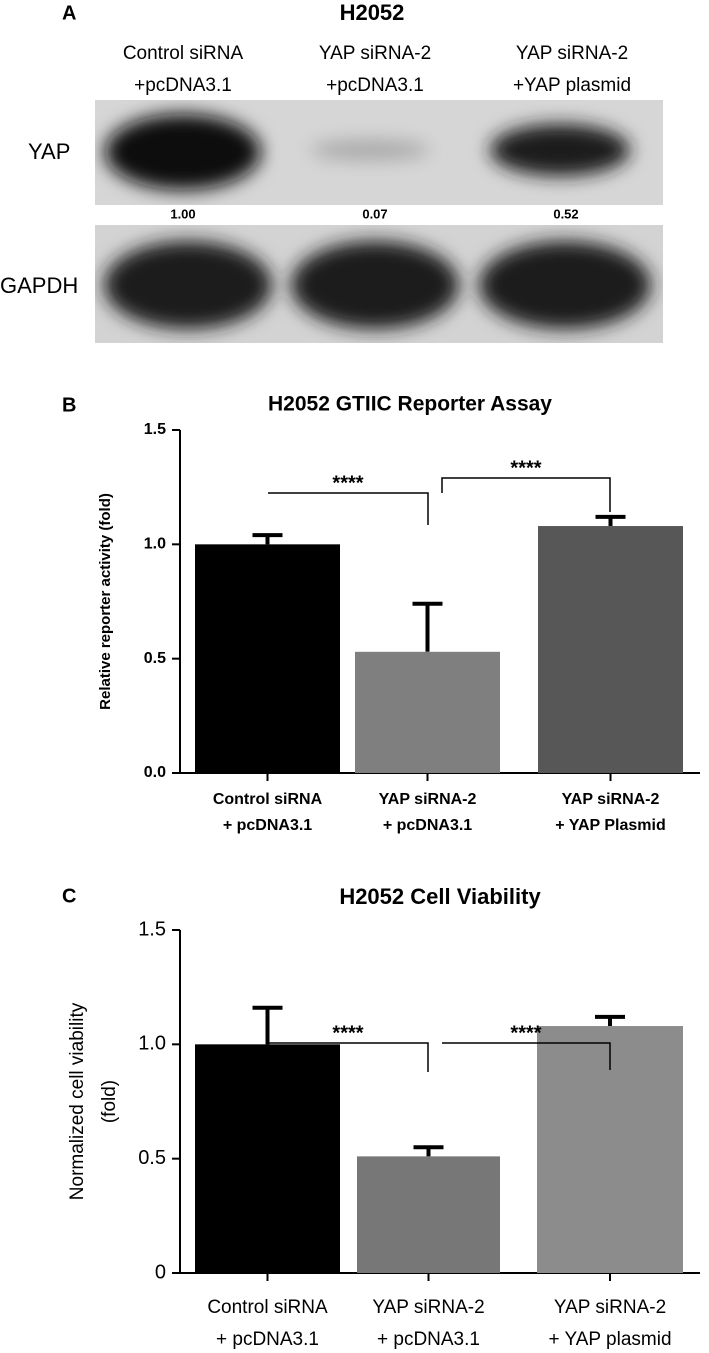 The height and width of the screenshot is (1353, 709). What do you see at coordinates (372, 12) in the screenshot?
I see `panel-title: H2052` at bounding box center [372, 12].